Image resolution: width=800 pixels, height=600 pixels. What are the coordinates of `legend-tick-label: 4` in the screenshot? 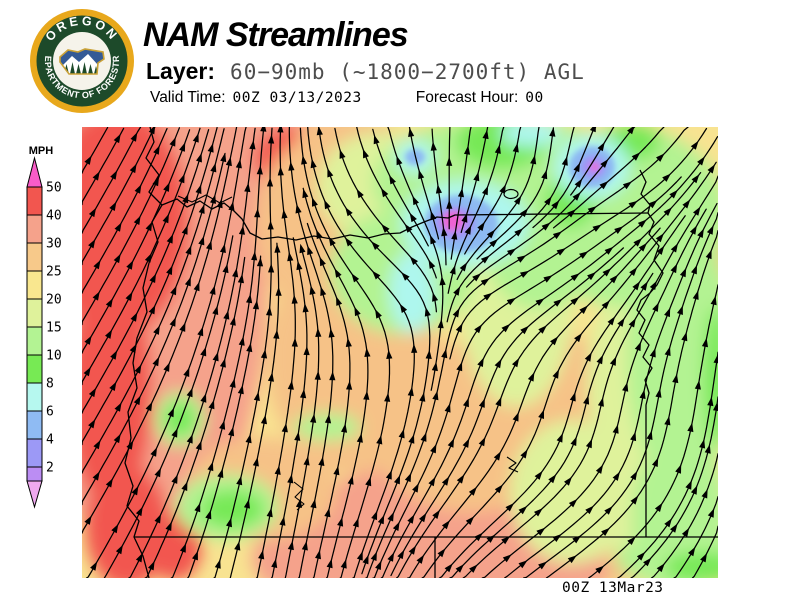 It's located at (50, 440).